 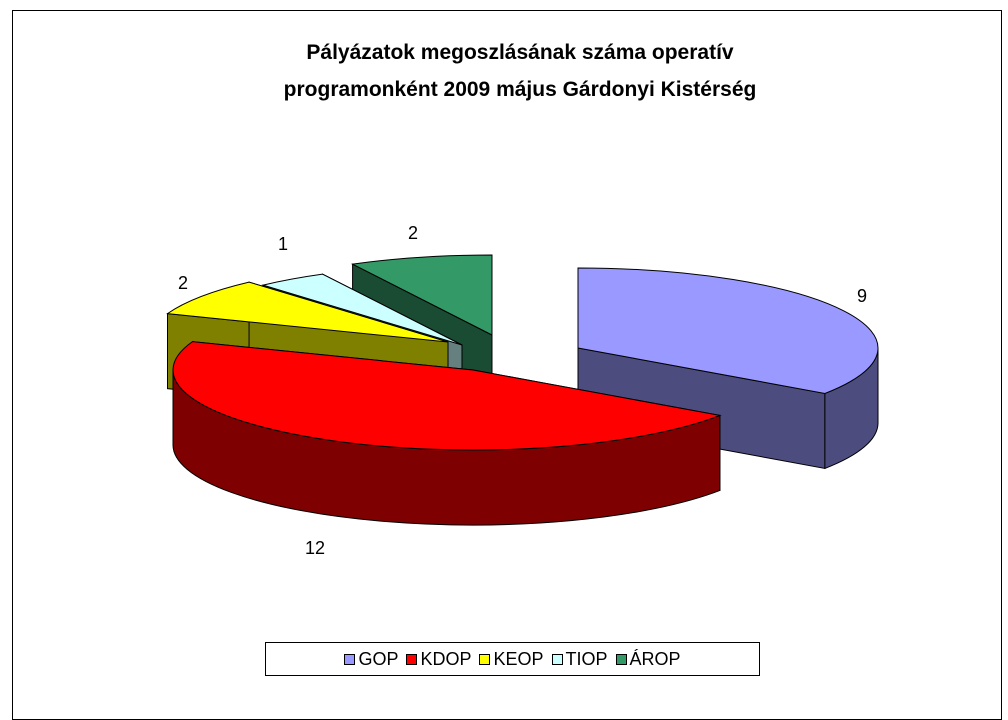 I want to click on legend: GOP KDOP KEOP TIOP ÁROP, so click(x=512, y=659).